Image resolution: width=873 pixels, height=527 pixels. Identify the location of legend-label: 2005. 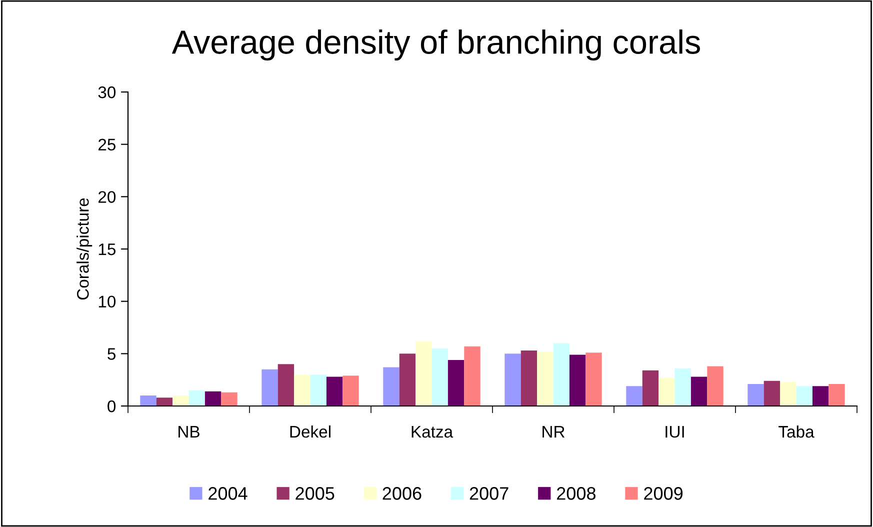
(315, 493).